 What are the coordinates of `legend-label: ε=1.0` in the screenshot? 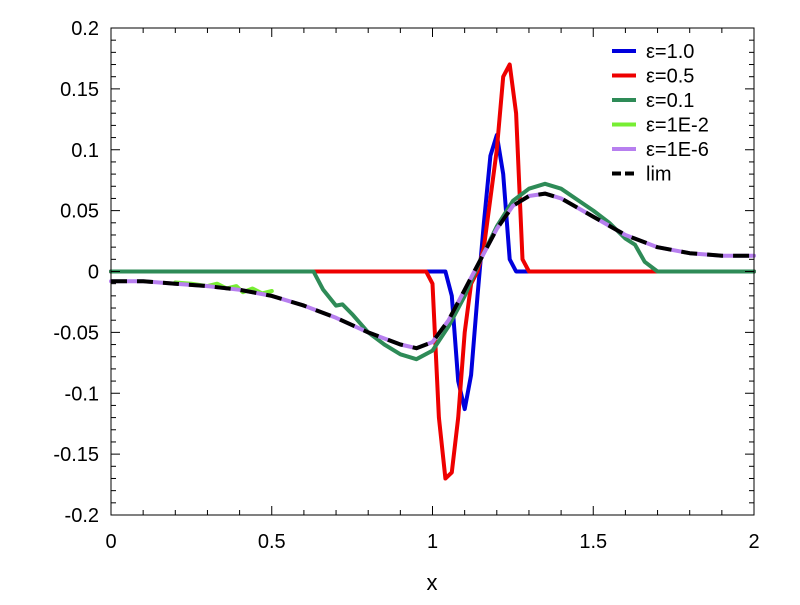 It's located at (670, 52).